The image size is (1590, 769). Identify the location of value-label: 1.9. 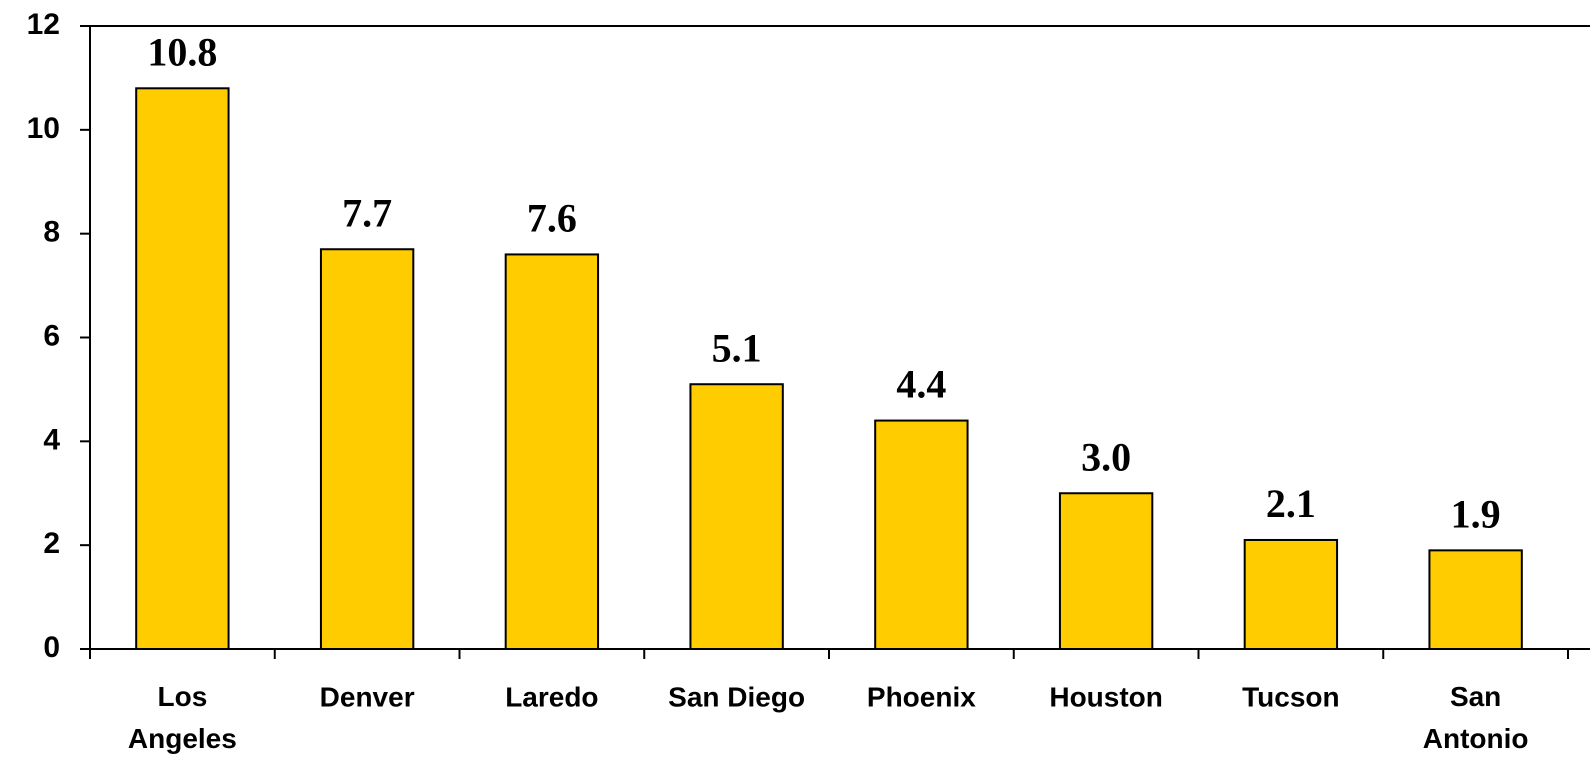
(1476, 514).